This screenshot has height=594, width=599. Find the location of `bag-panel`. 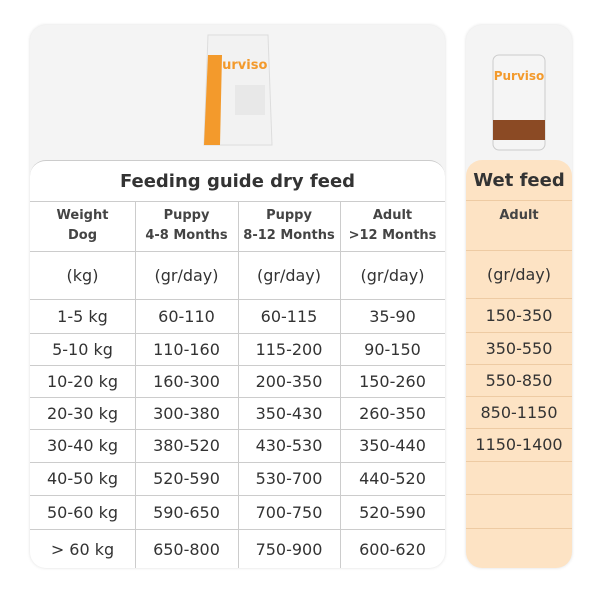

bag-panel is located at coordinates (250, 100).